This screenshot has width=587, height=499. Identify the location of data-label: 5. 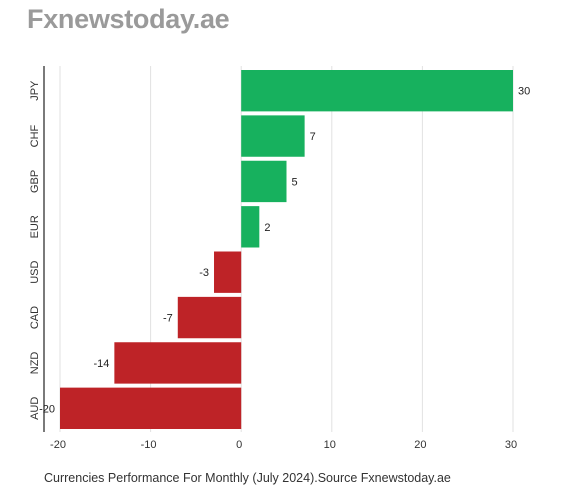
(295, 182).